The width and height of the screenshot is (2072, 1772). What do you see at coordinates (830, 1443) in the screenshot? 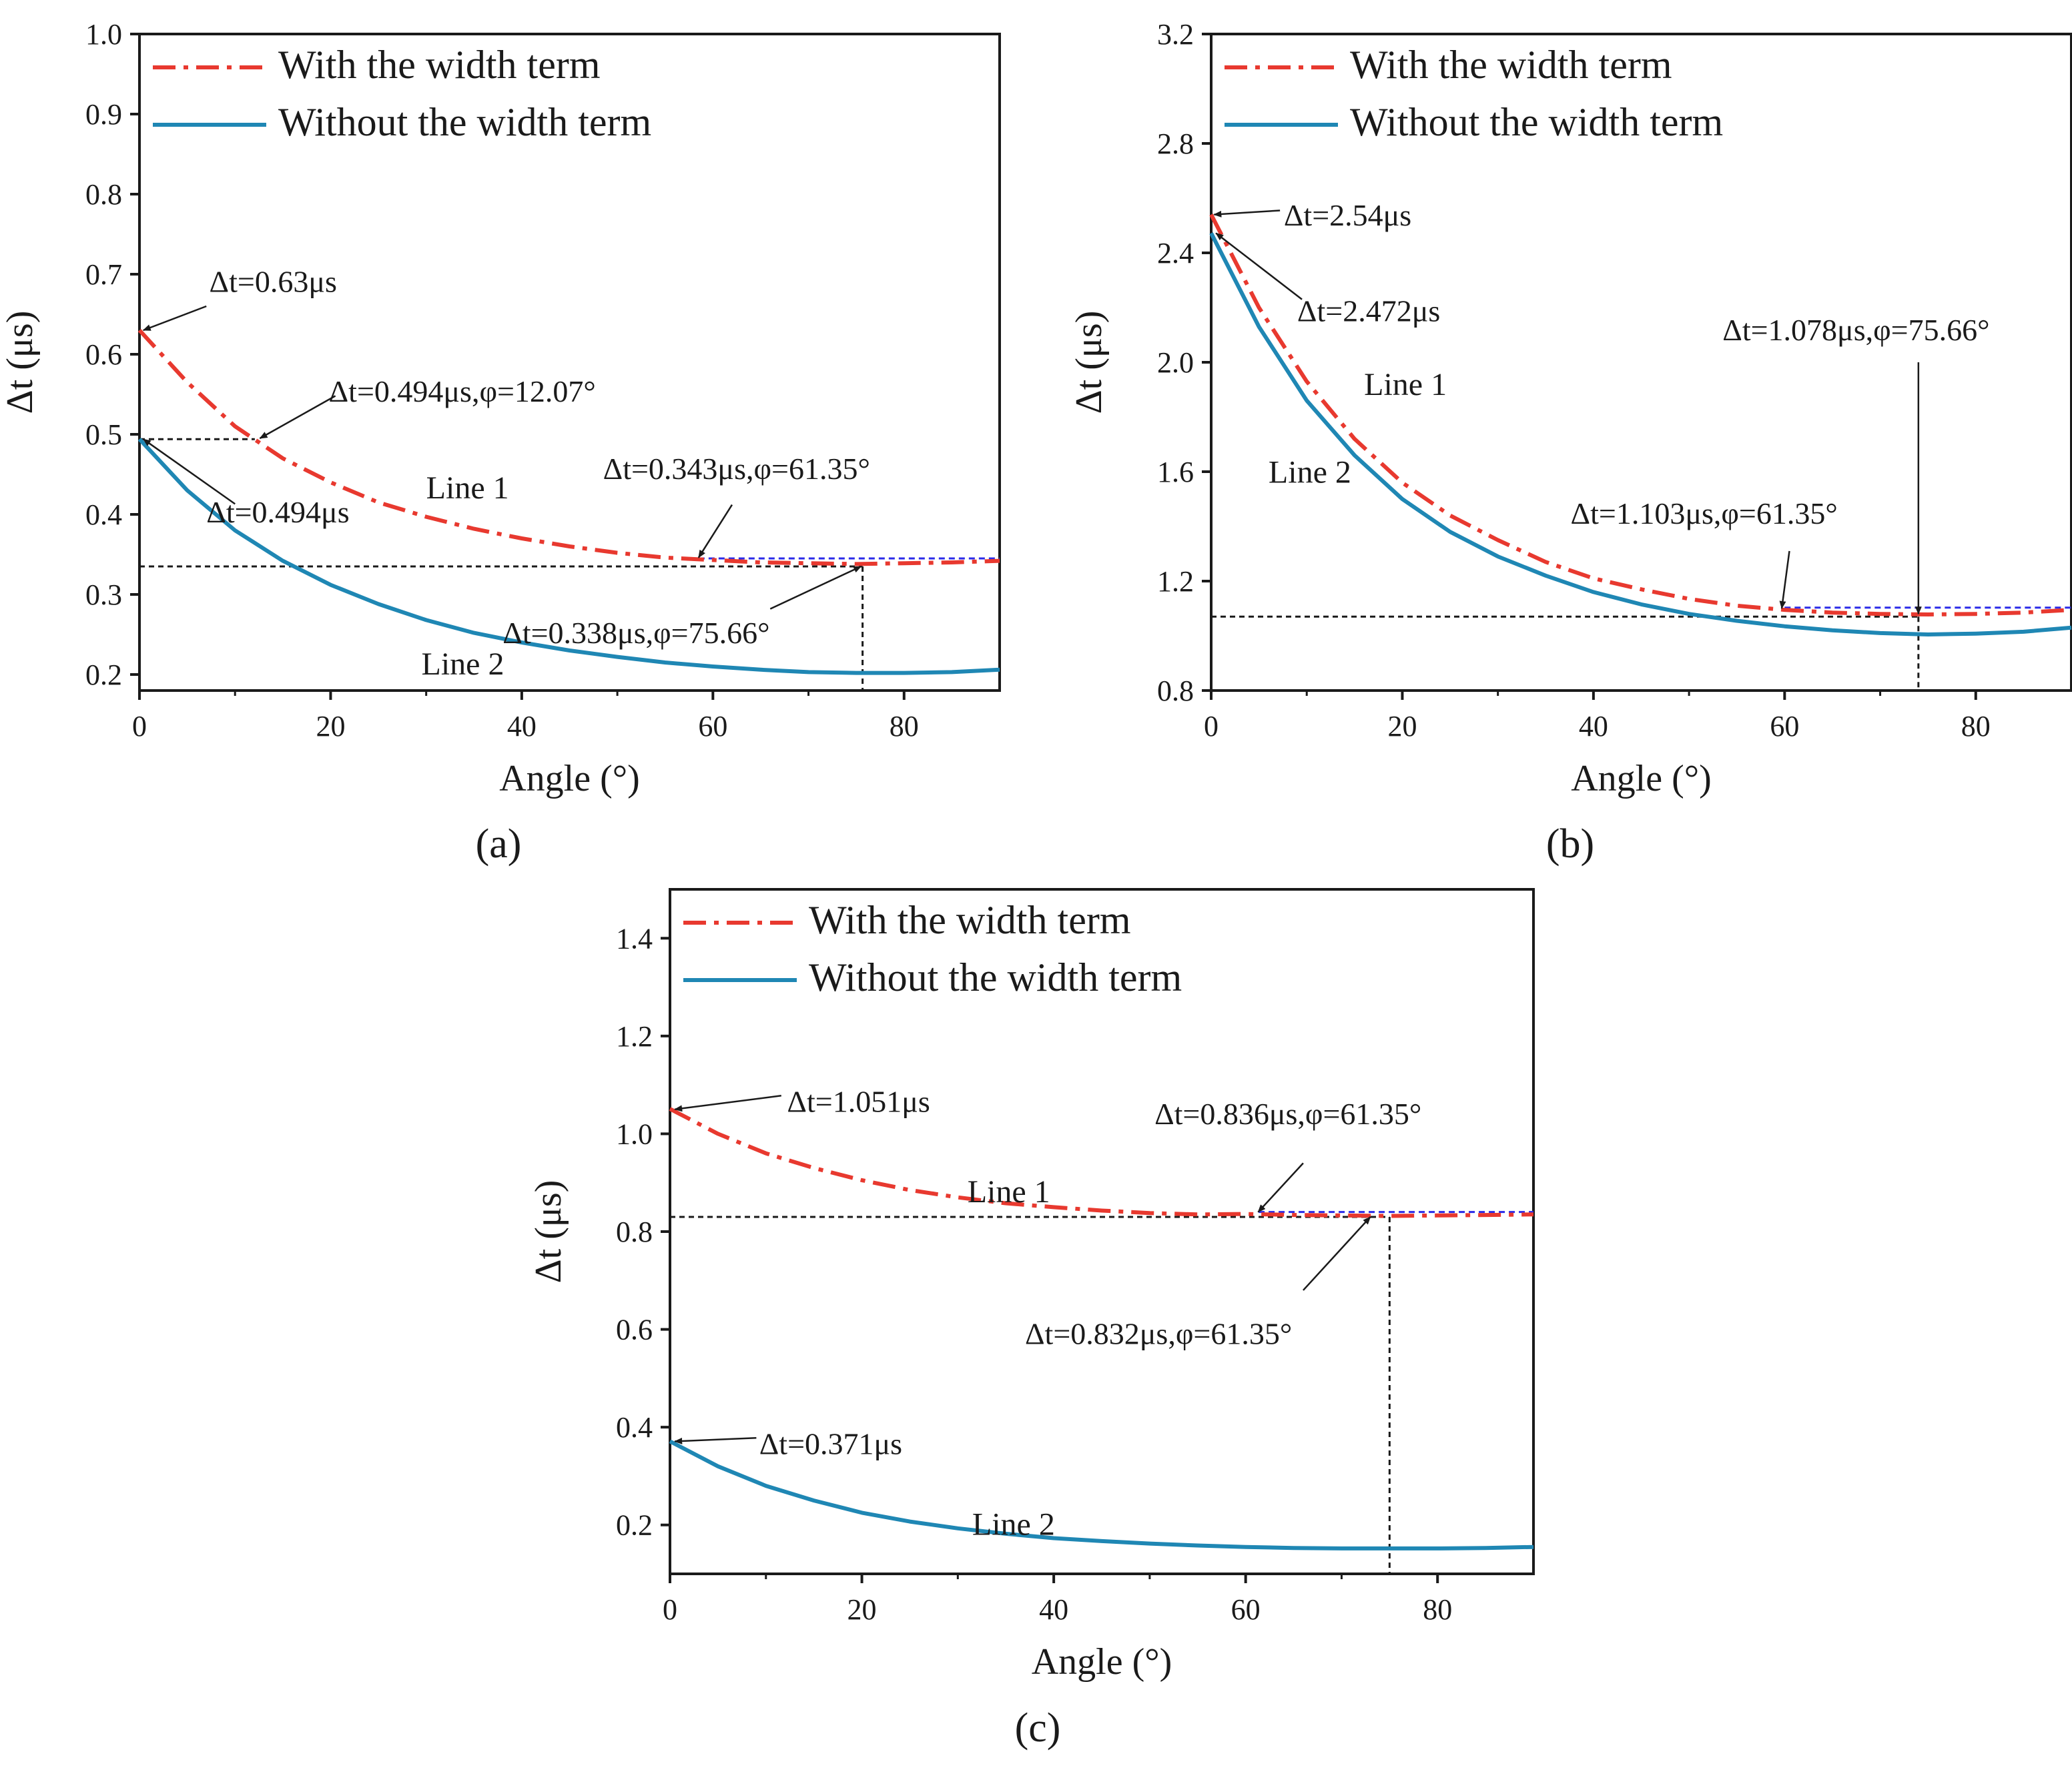
I see `annotation-label: Δt=0.371μs` at bounding box center [830, 1443].